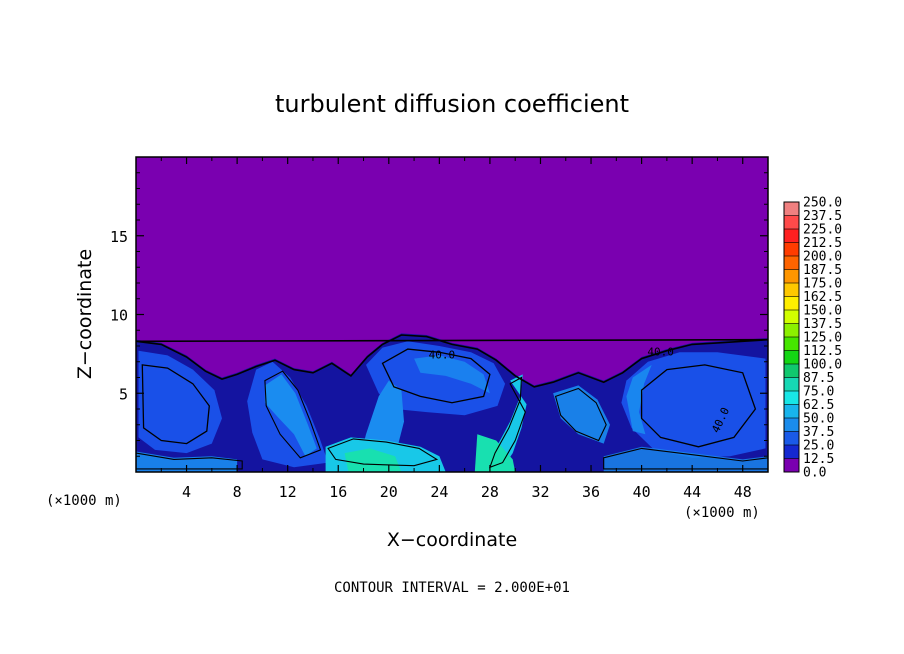 This screenshot has height=654, width=904. I want to click on y-tick-label: 10, so click(119, 316).